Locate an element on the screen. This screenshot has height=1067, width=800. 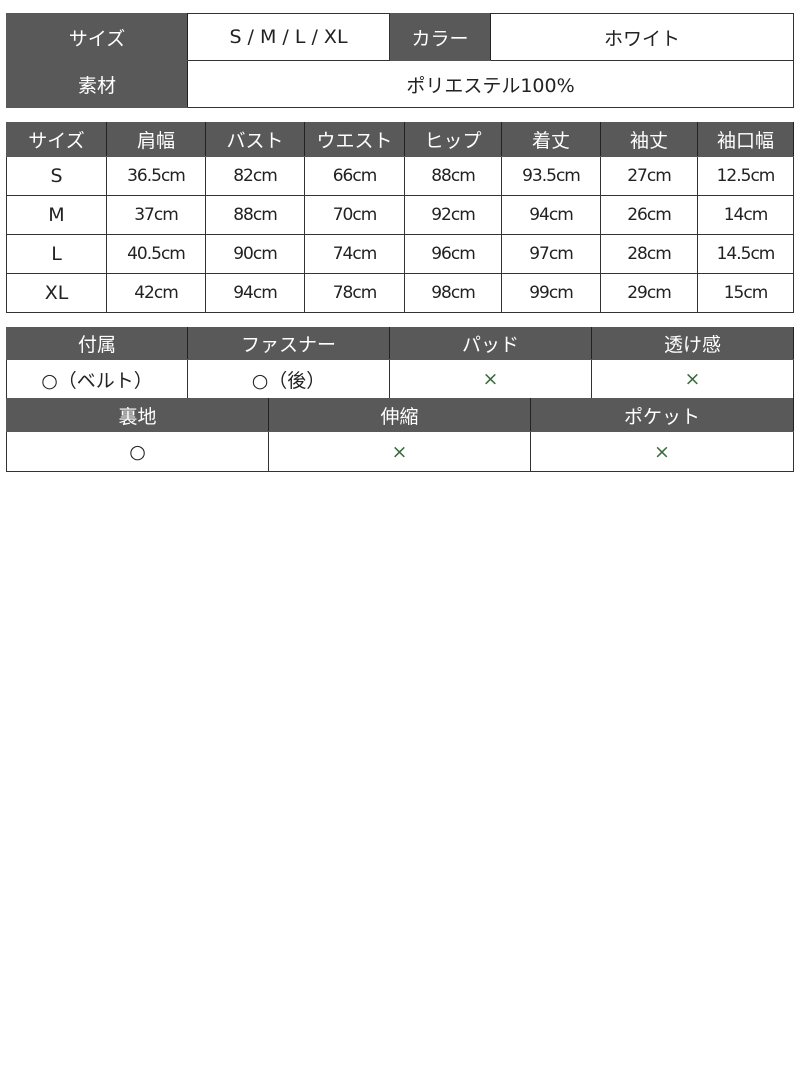
feature-header: ポケット is located at coordinates (662, 415).